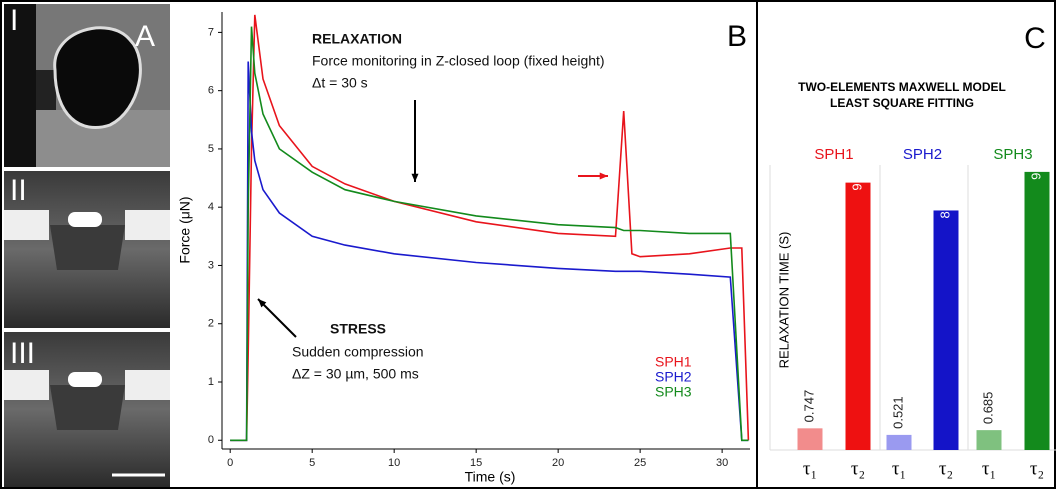 This screenshot has width=1056, height=489. I want to click on annotation: RELAXATION, so click(357, 39).